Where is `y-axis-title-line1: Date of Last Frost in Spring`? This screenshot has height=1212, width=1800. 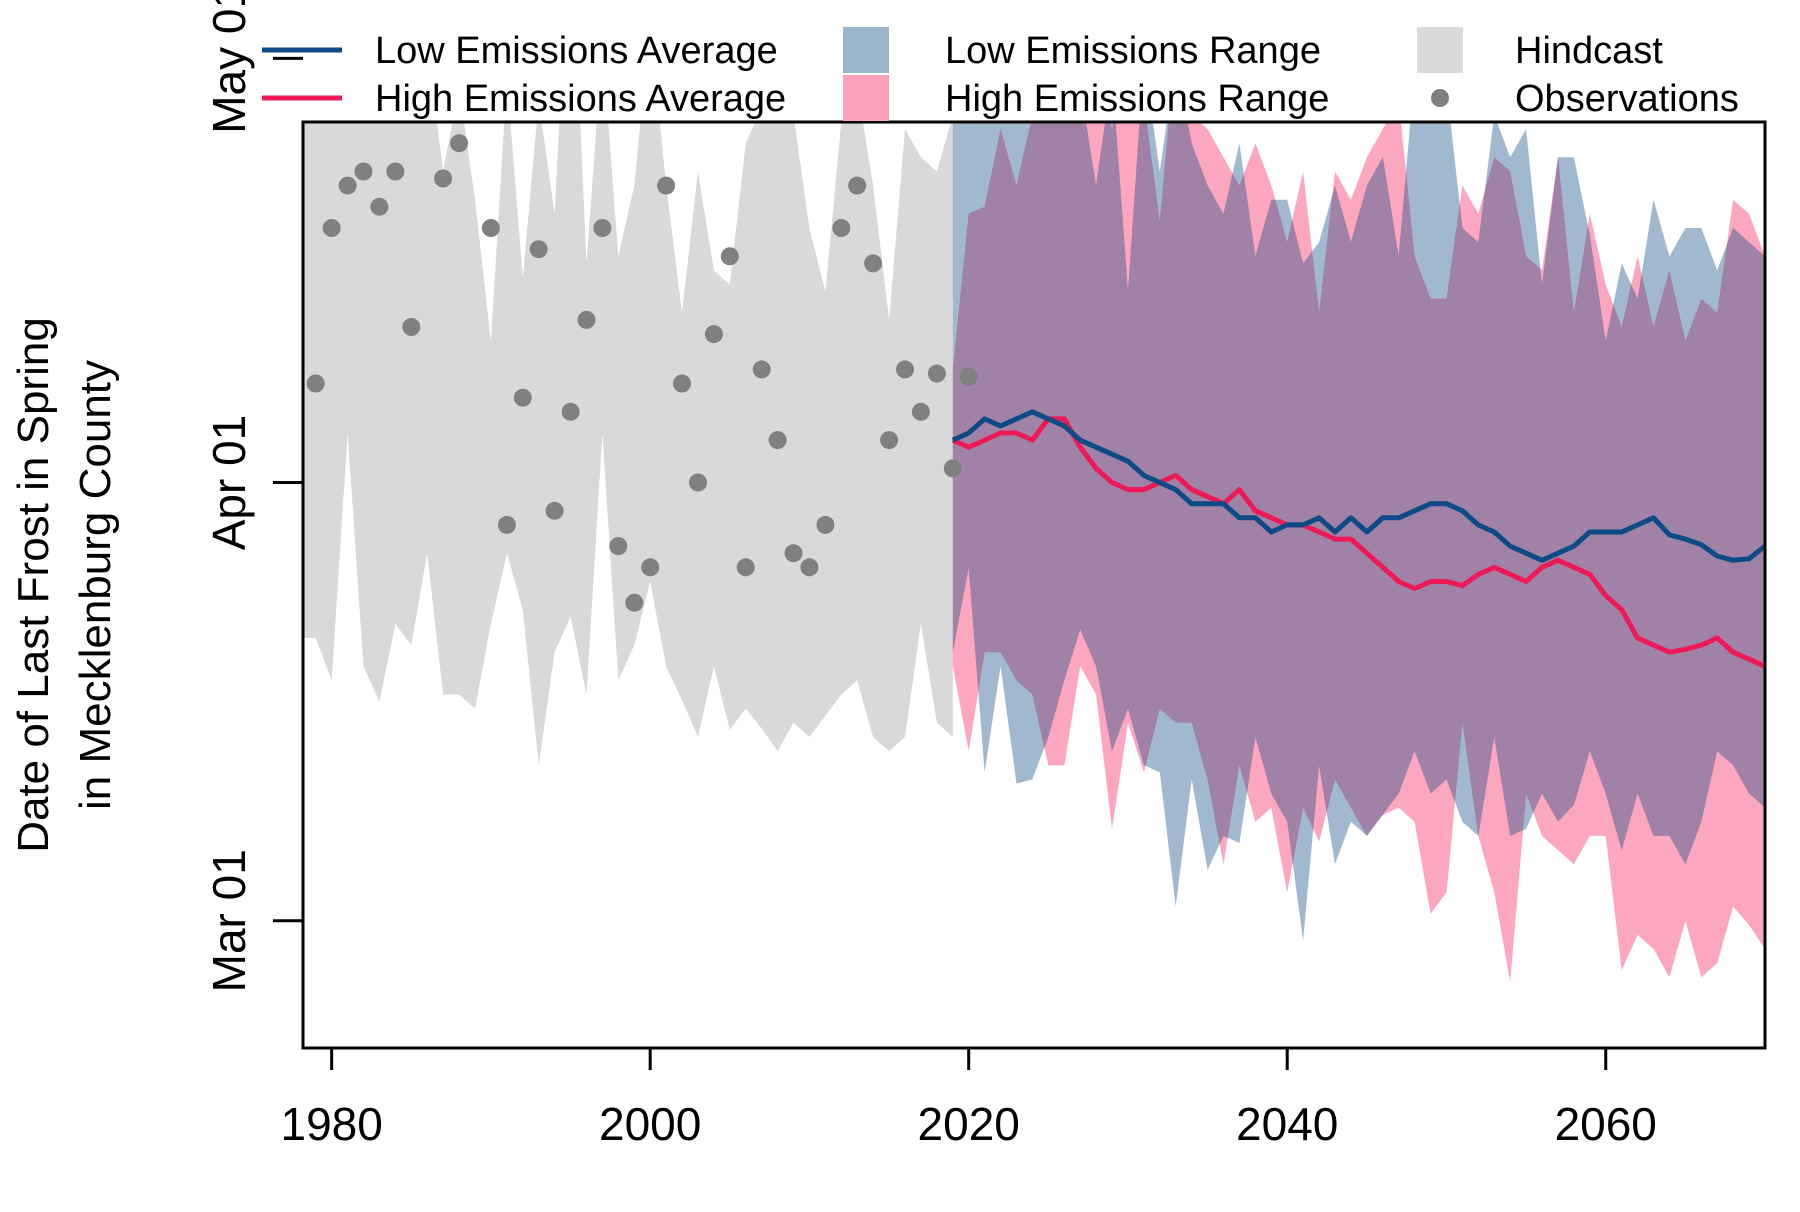
y-axis-title-line1: Date of Last Frost in Spring is located at coordinates (33, 585).